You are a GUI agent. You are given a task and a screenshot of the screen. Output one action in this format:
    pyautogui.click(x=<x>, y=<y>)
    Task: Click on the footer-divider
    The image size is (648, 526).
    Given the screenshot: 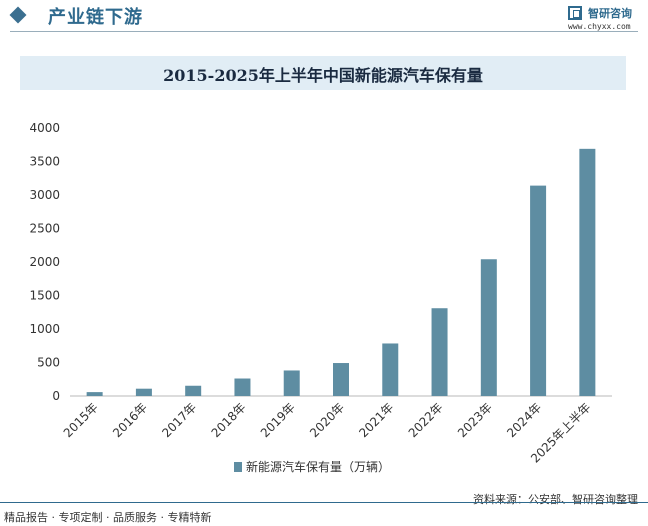 What is the action you would take?
    pyautogui.click(x=324, y=502)
    